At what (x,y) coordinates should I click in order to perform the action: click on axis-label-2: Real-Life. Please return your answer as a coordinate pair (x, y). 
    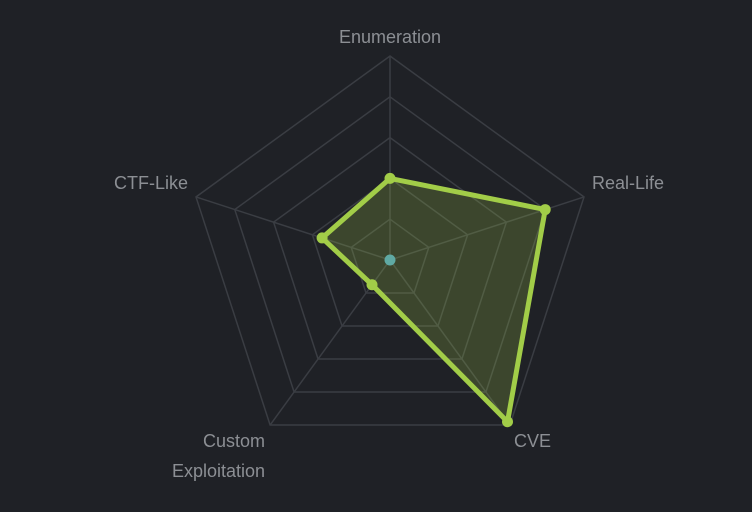
    Looking at the image, I should click on (628, 183).